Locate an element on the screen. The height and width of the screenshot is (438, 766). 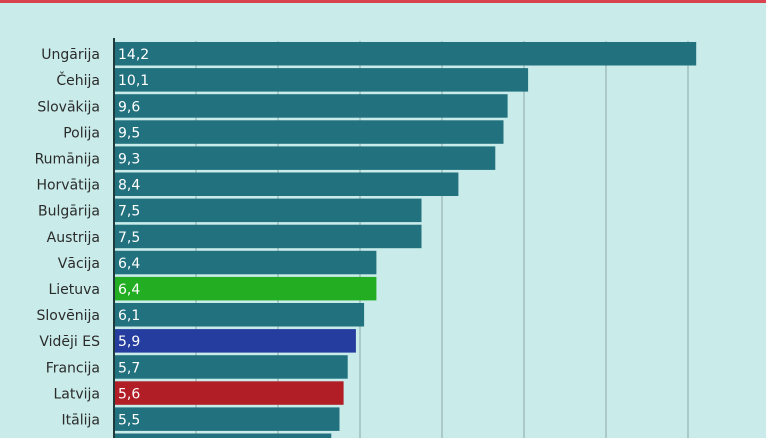
category-label: Latvija is located at coordinates (76, 394).